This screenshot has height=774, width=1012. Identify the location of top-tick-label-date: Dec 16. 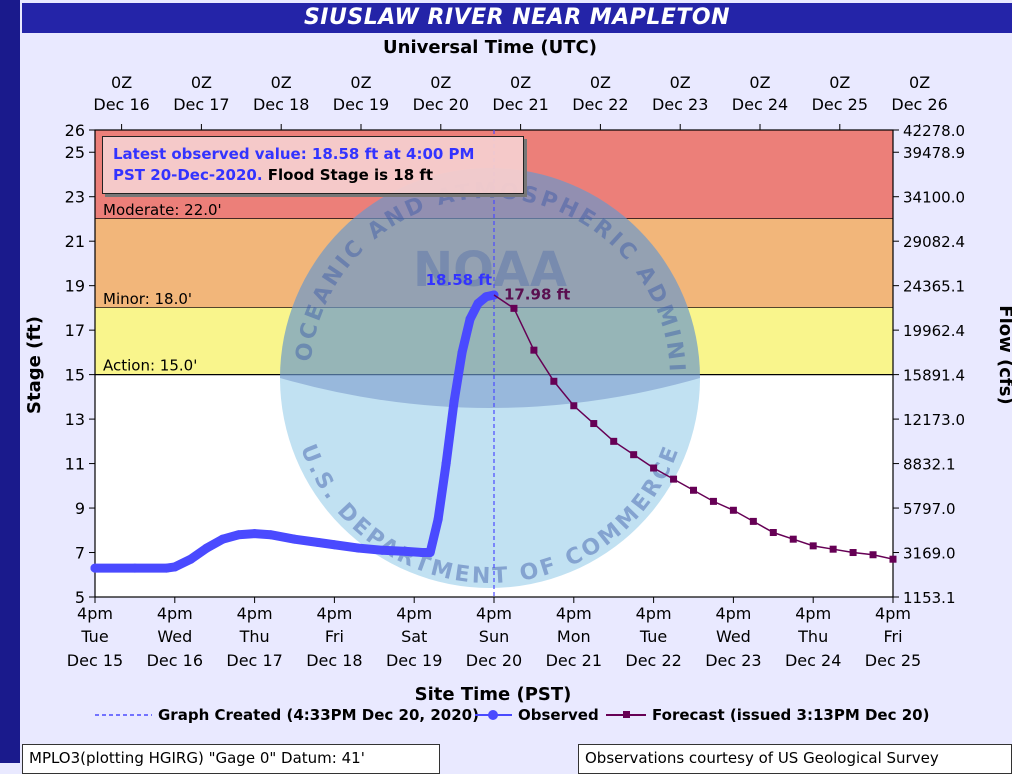
(121, 104).